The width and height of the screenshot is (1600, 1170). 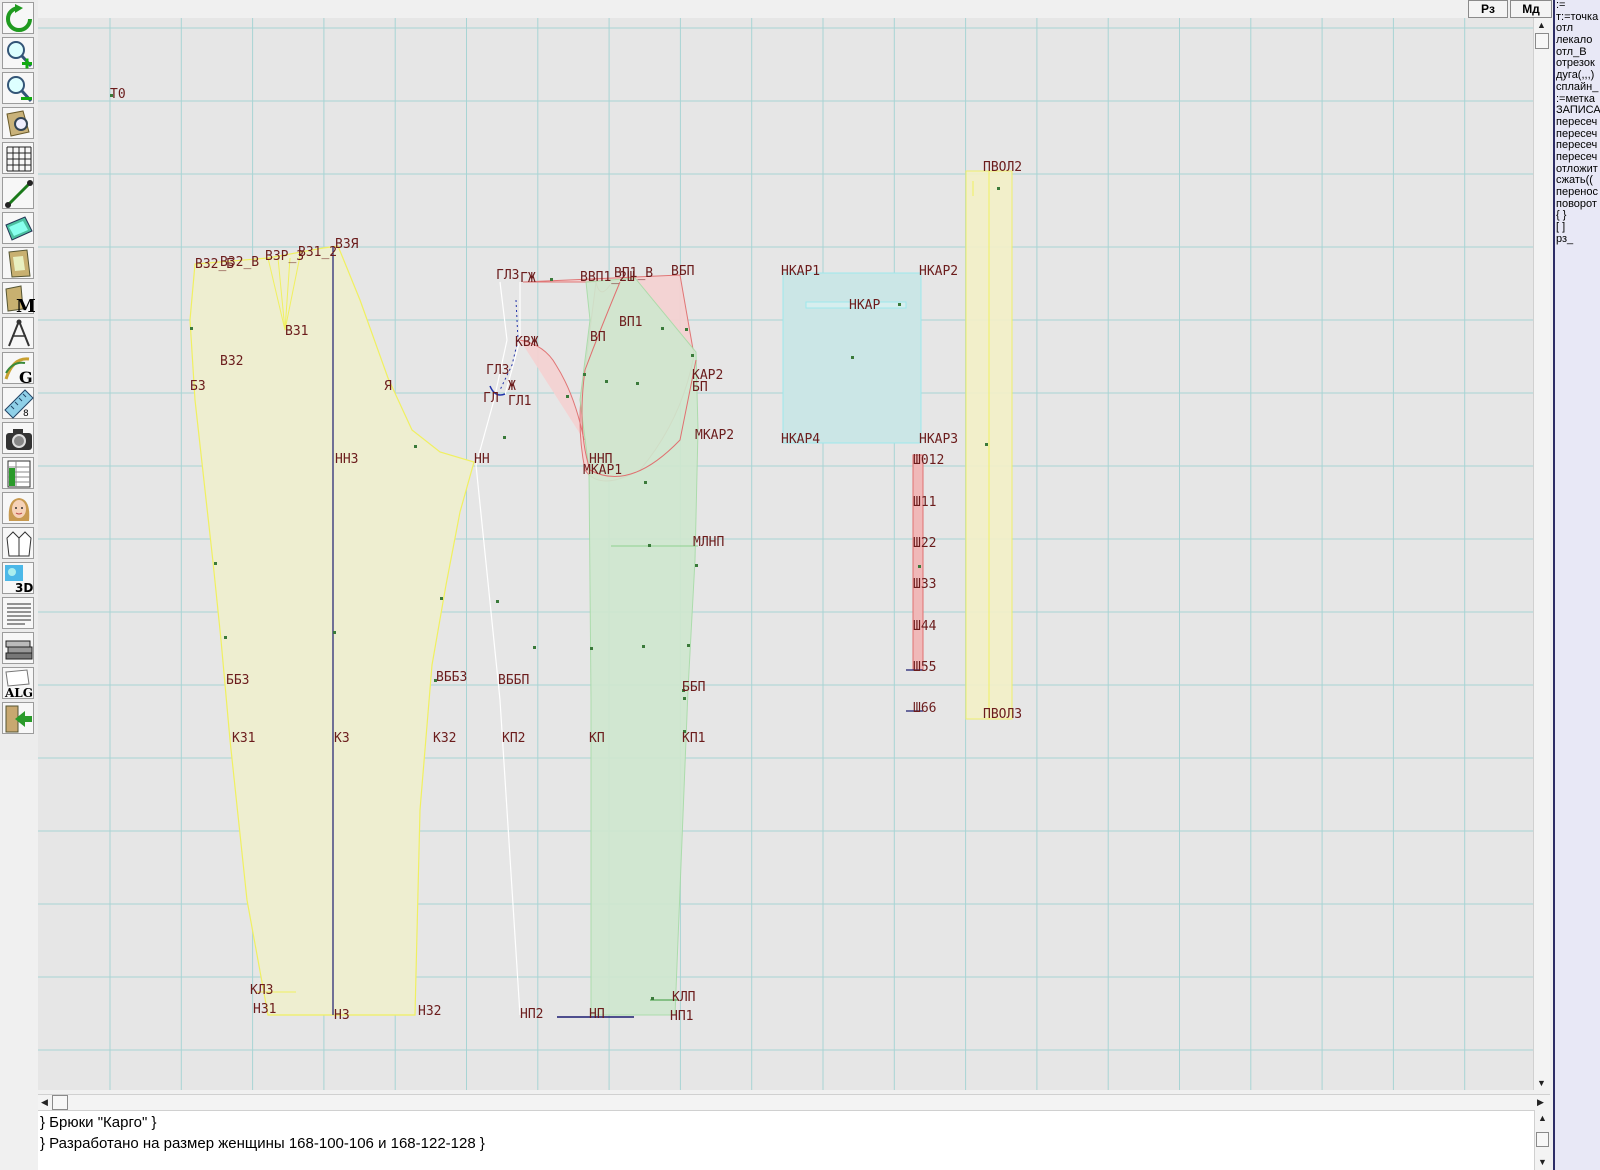 What do you see at coordinates (1565, 29) in the screenshot?
I see `command-item: отл` at bounding box center [1565, 29].